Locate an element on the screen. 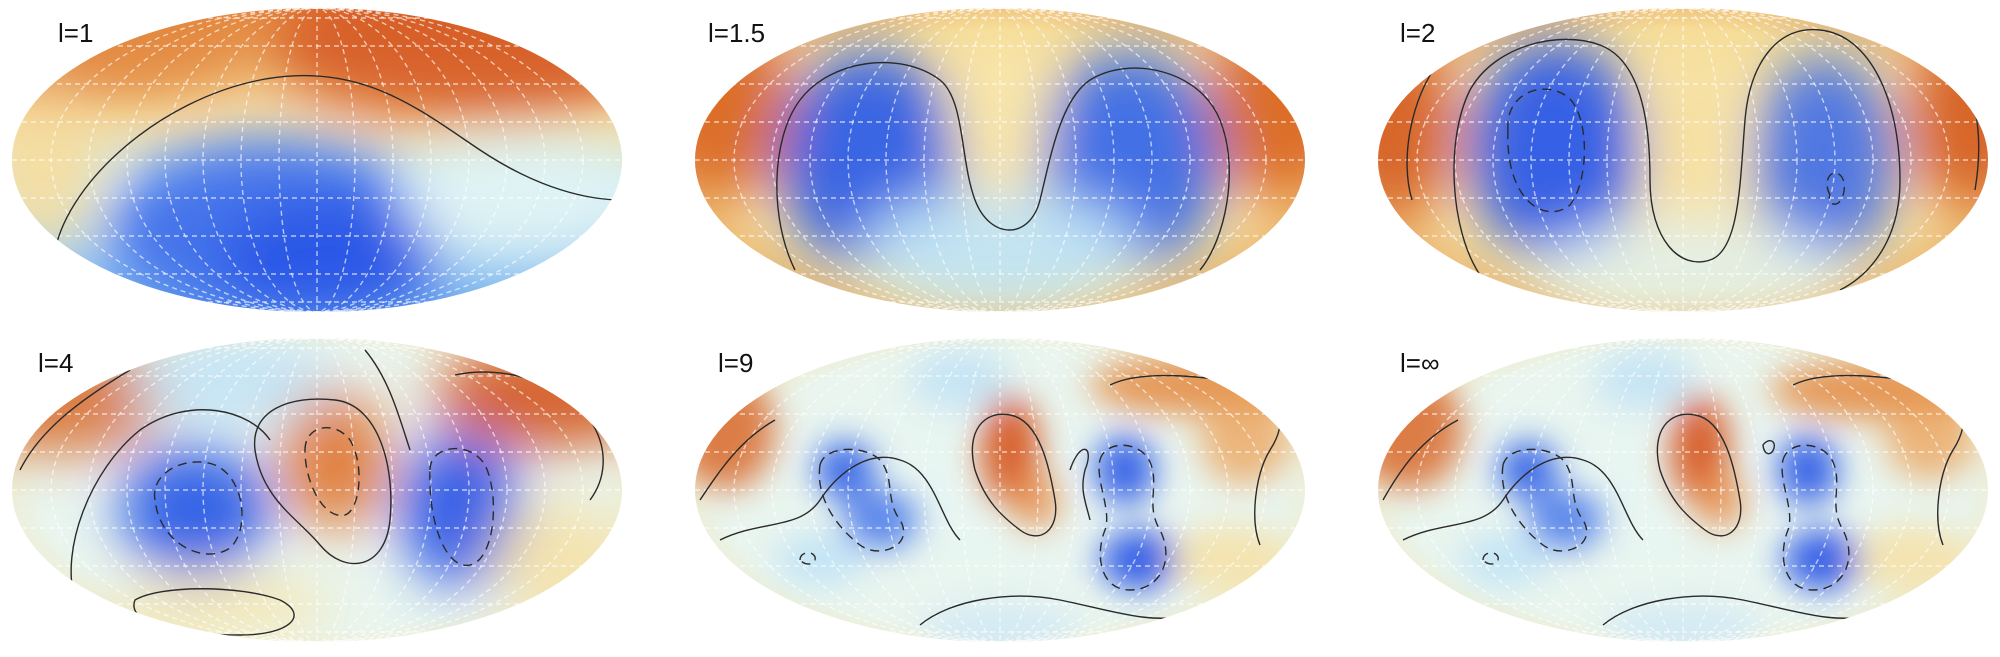 This screenshot has width=2000, height=657. panel-l-infinity: l=∞ is located at coordinates (1683, 490).